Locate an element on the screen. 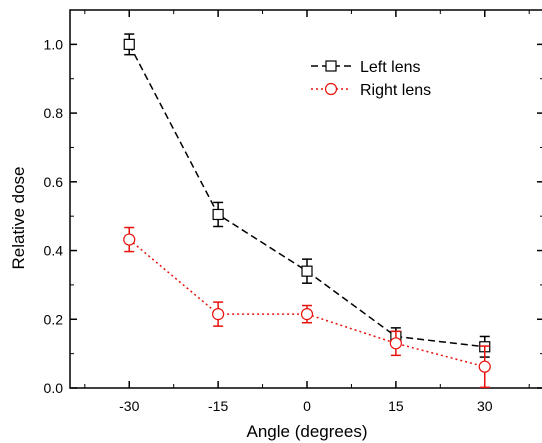 Image resolution: width=542 pixels, height=443 pixels. y-tick-label: 0.4 is located at coordinates (54, 251).